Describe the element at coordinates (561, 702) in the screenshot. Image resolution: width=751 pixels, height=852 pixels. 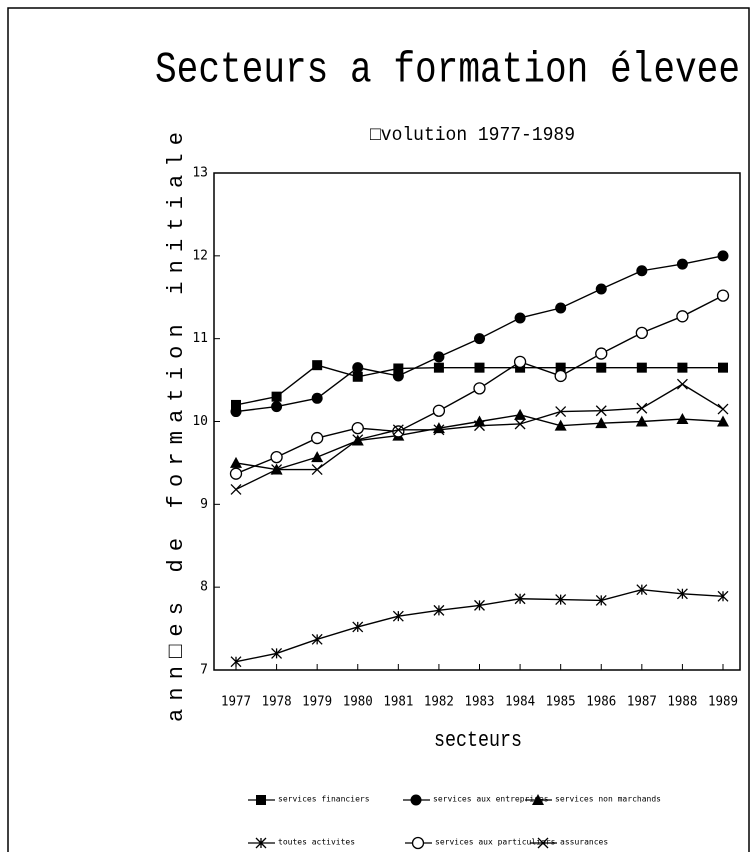
I see `x-tick-label: 1985` at that location.